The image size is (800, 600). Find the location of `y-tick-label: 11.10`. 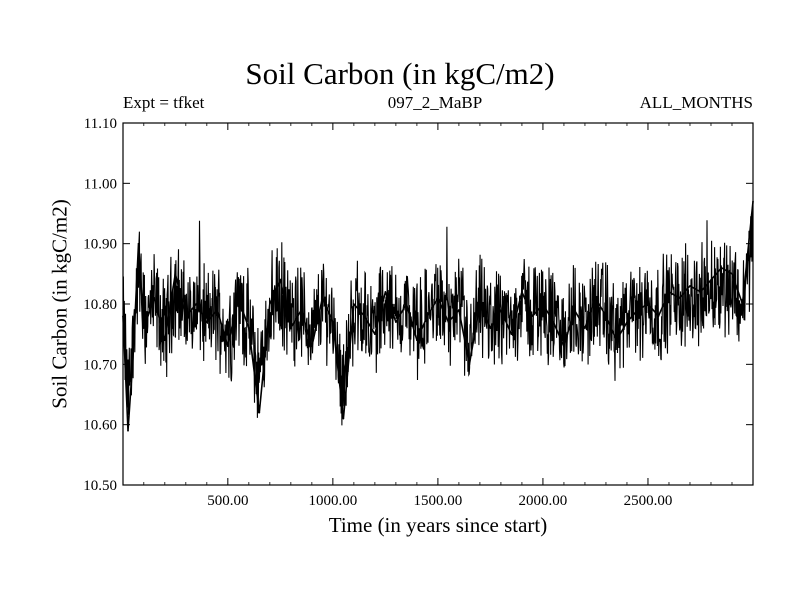

y-tick-label: 11.10 is located at coordinates (100, 124).